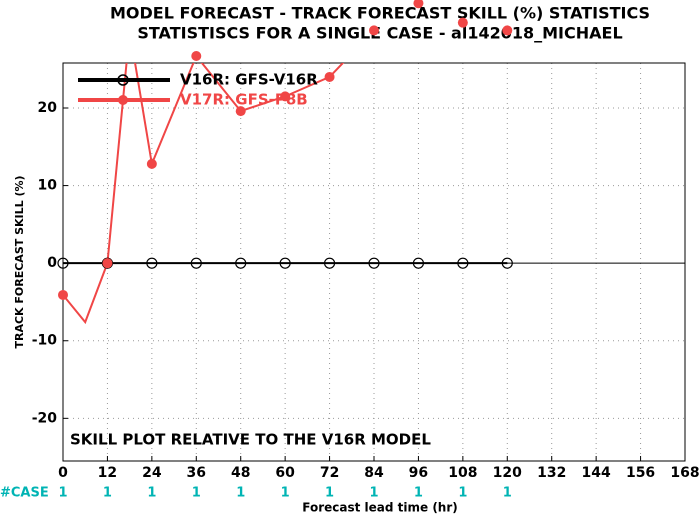 The width and height of the screenshot is (700, 519). What do you see at coordinates (250, 440) in the screenshot?
I see `annotation: SKILL PLOT RELATIVE TO THE V16R MODEL` at bounding box center [250, 440].